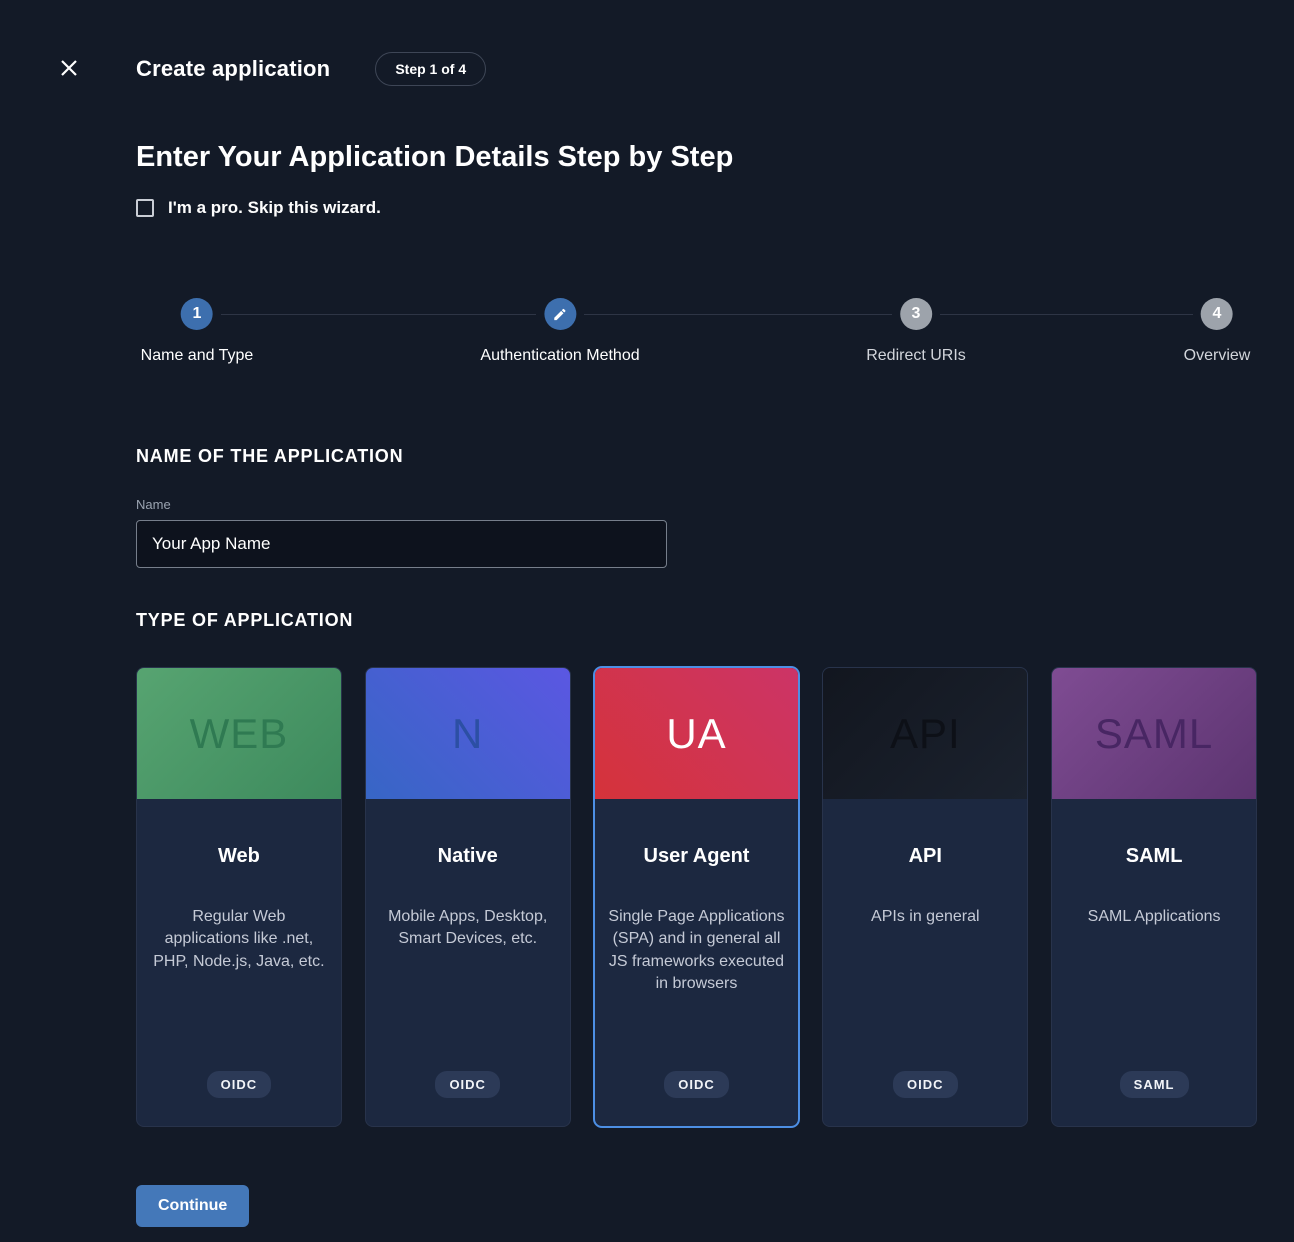  What do you see at coordinates (1154, 916) in the screenshot?
I see `card-description: SAML Applications` at bounding box center [1154, 916].